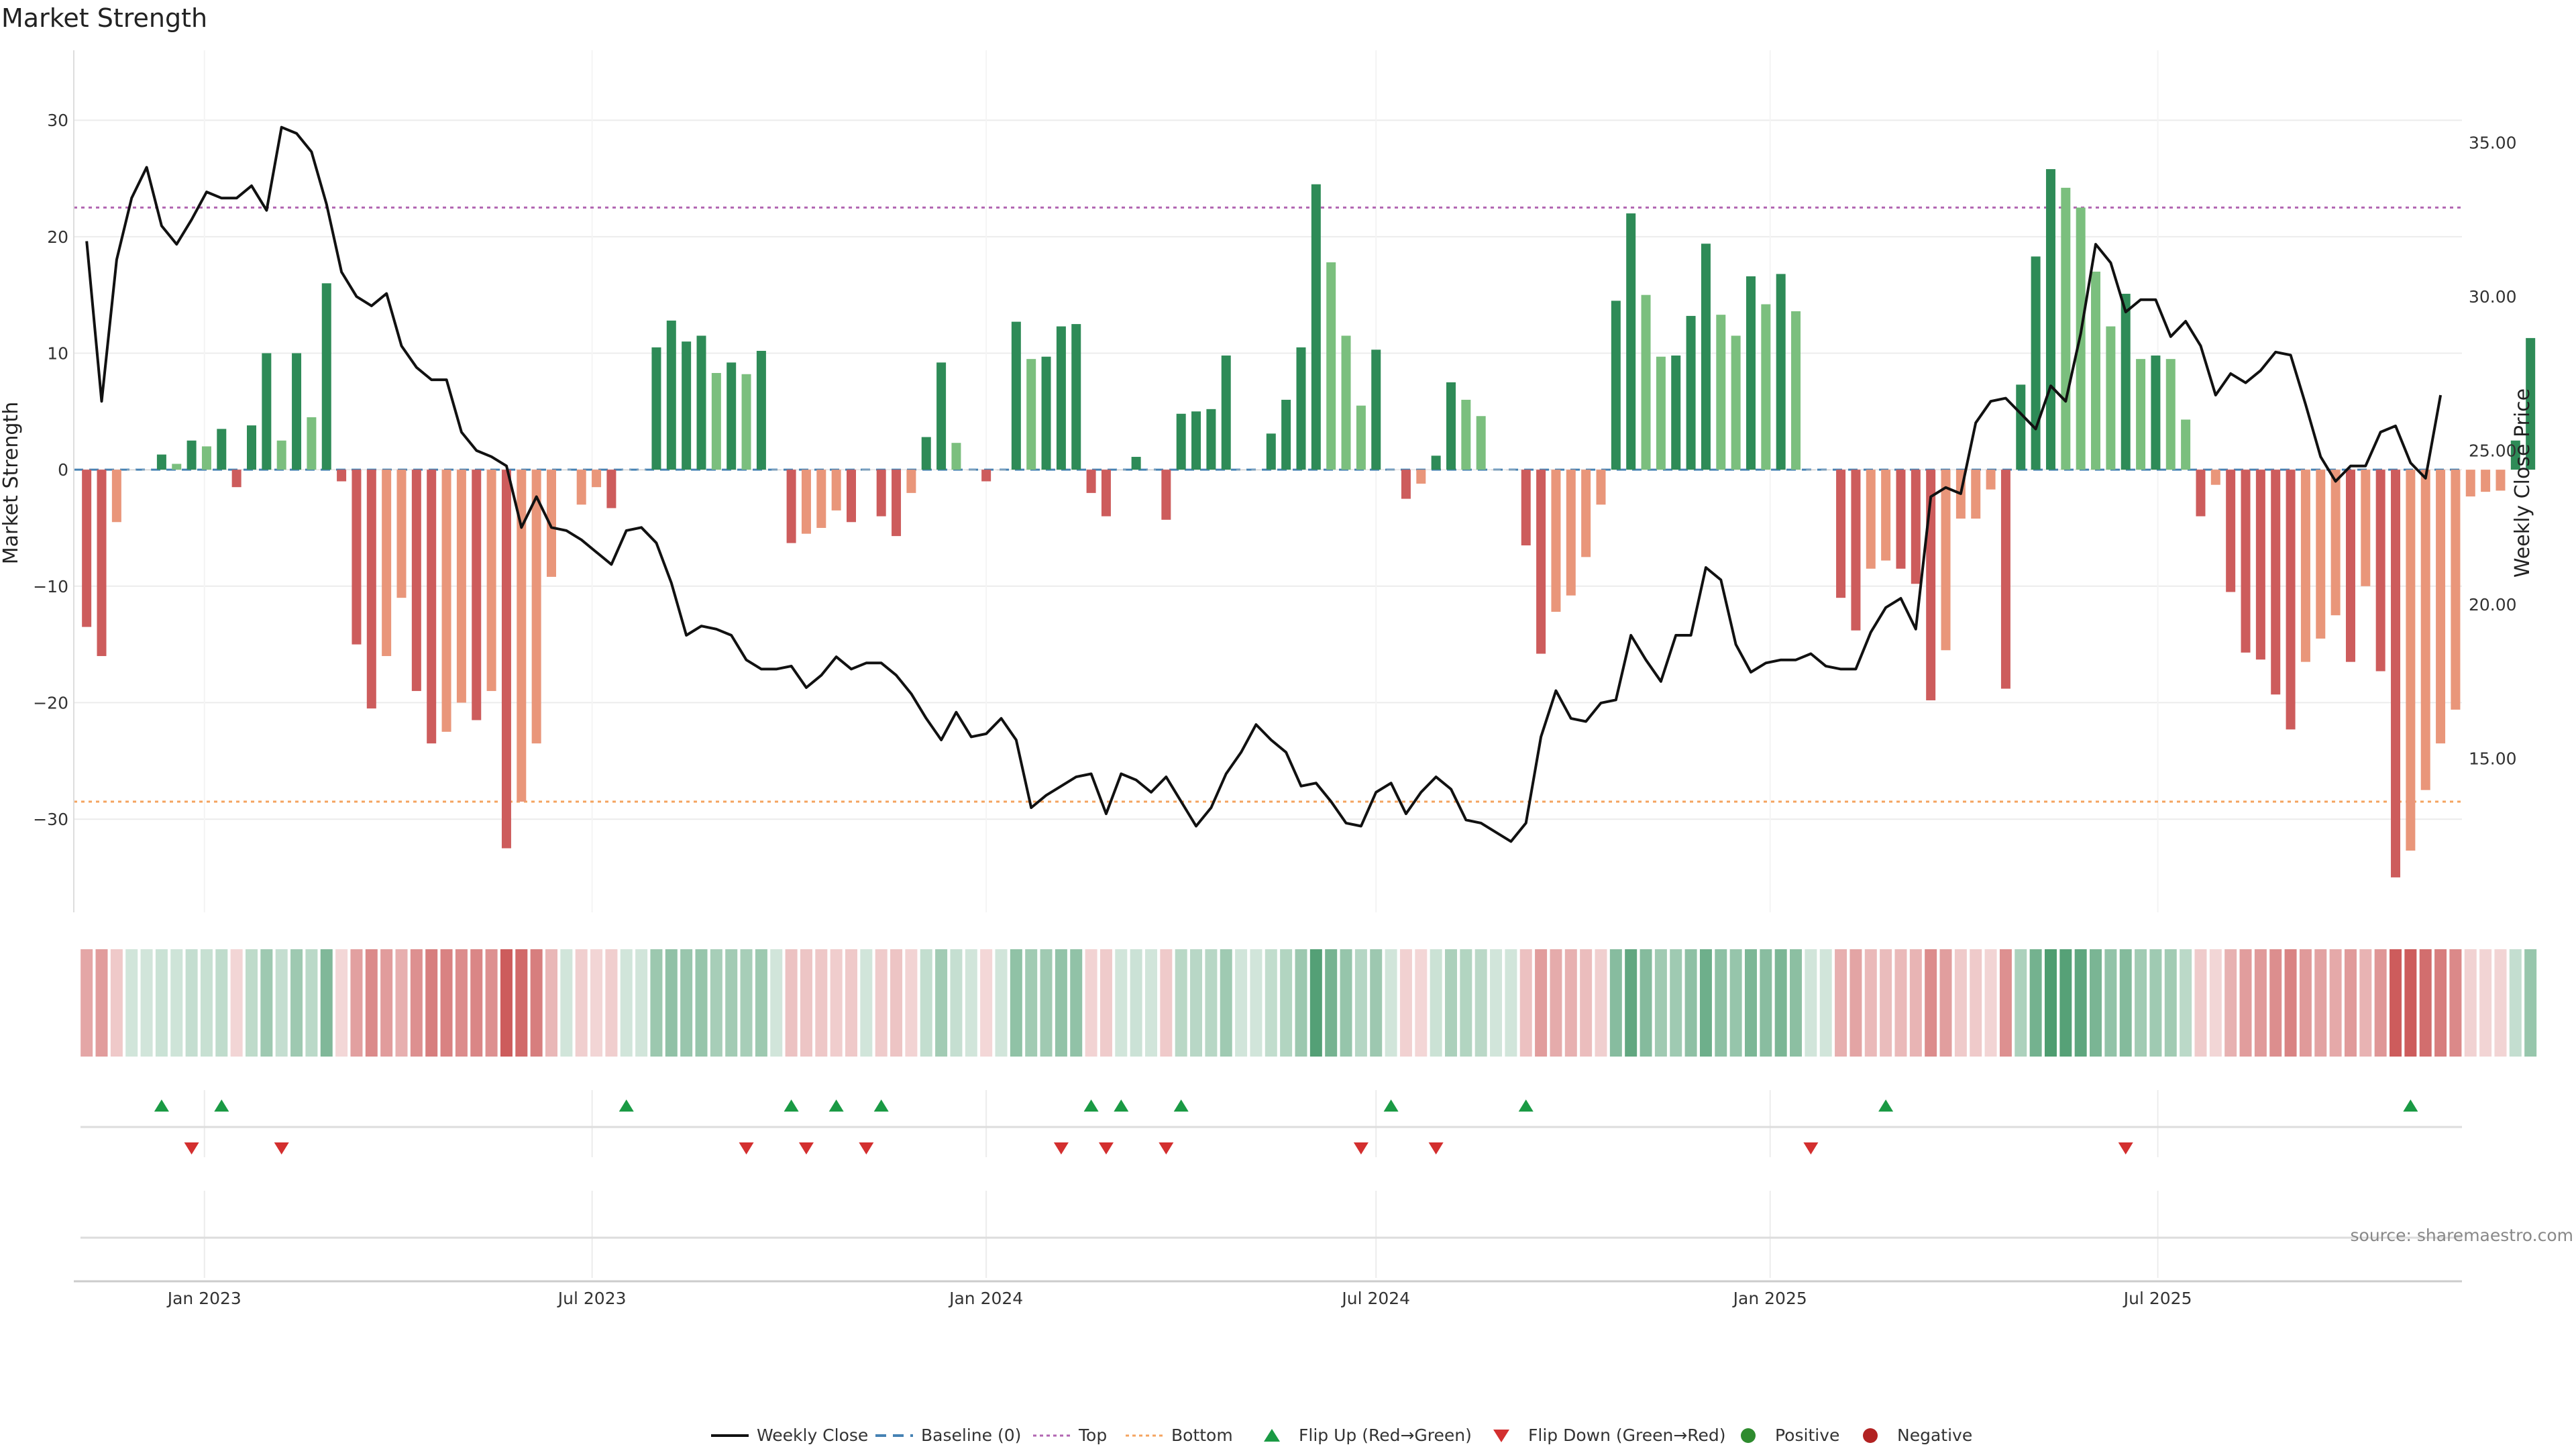 Image resolution: width=2576 pixels, height=1449 pixels. What do you see at coordinates (2157, 1298) in the screenshot?
I see `x-tick-label: Jul 2025` at bounding box center [2157, 1298].